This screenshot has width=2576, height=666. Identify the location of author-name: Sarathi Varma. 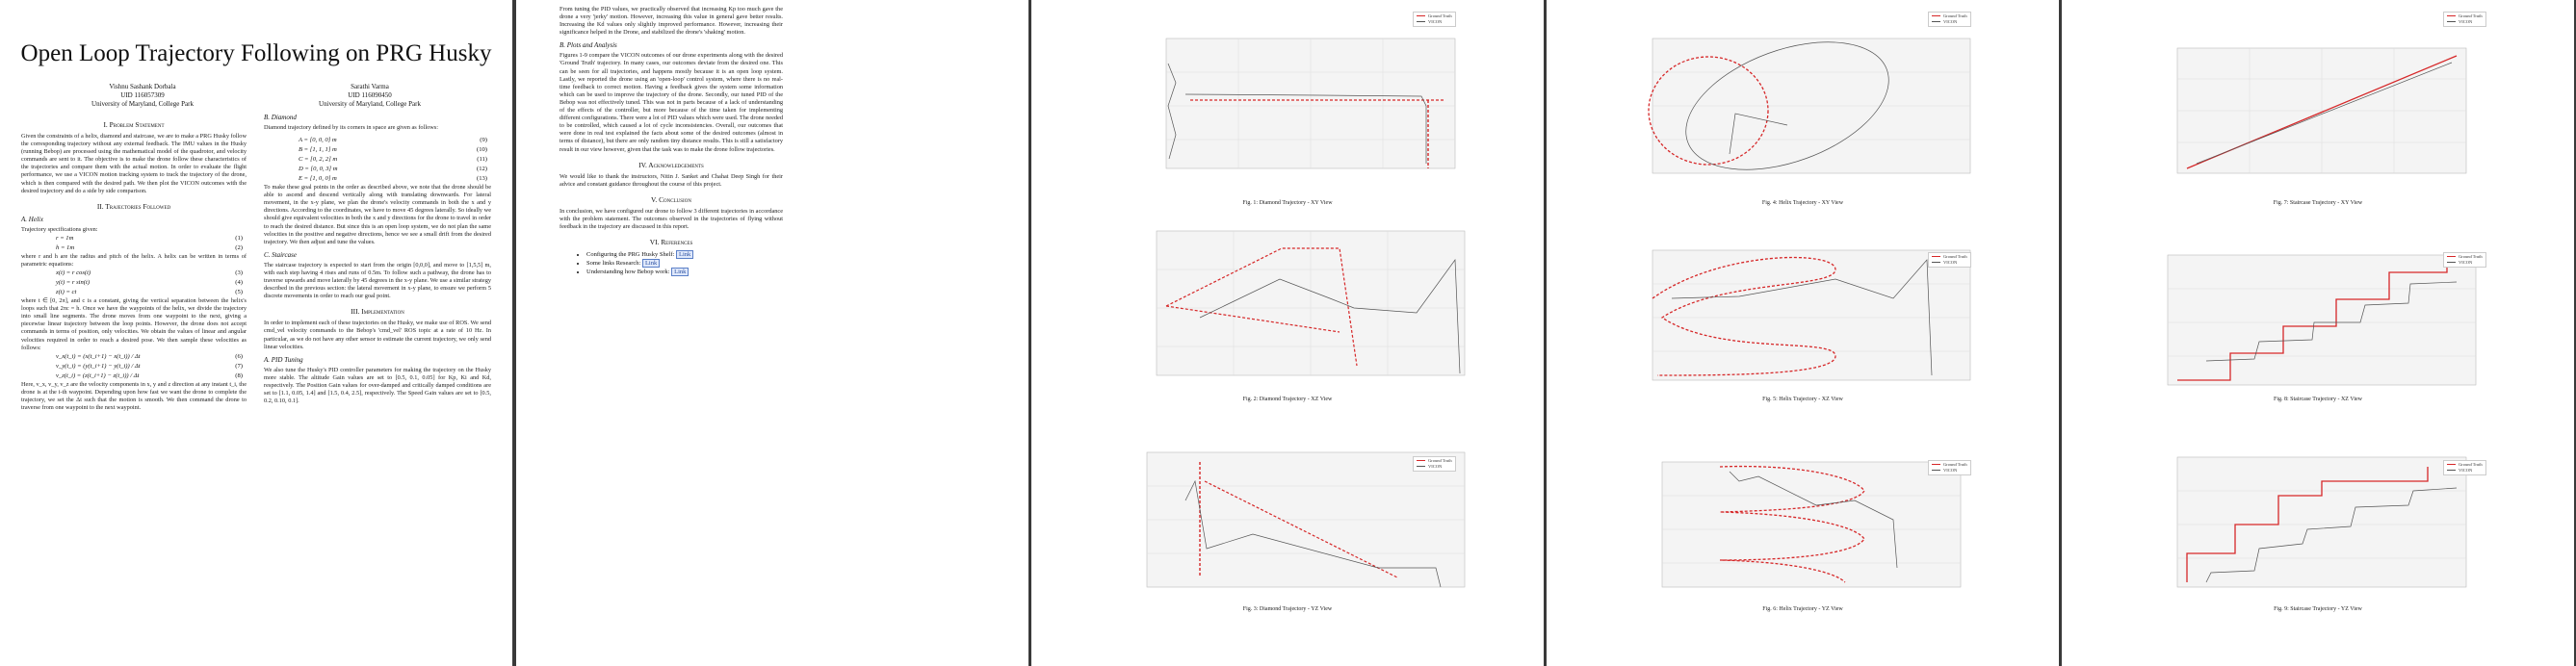
(370, 86).